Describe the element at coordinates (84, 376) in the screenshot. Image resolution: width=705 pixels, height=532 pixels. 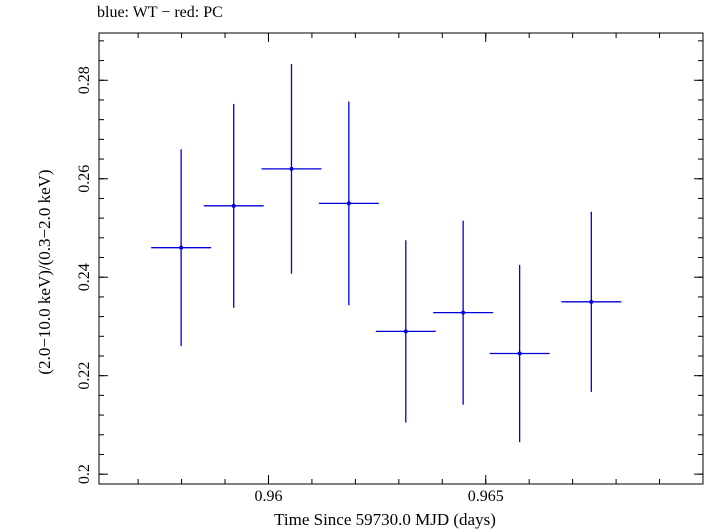
I see `y-tick-label: 0.22` at that location.